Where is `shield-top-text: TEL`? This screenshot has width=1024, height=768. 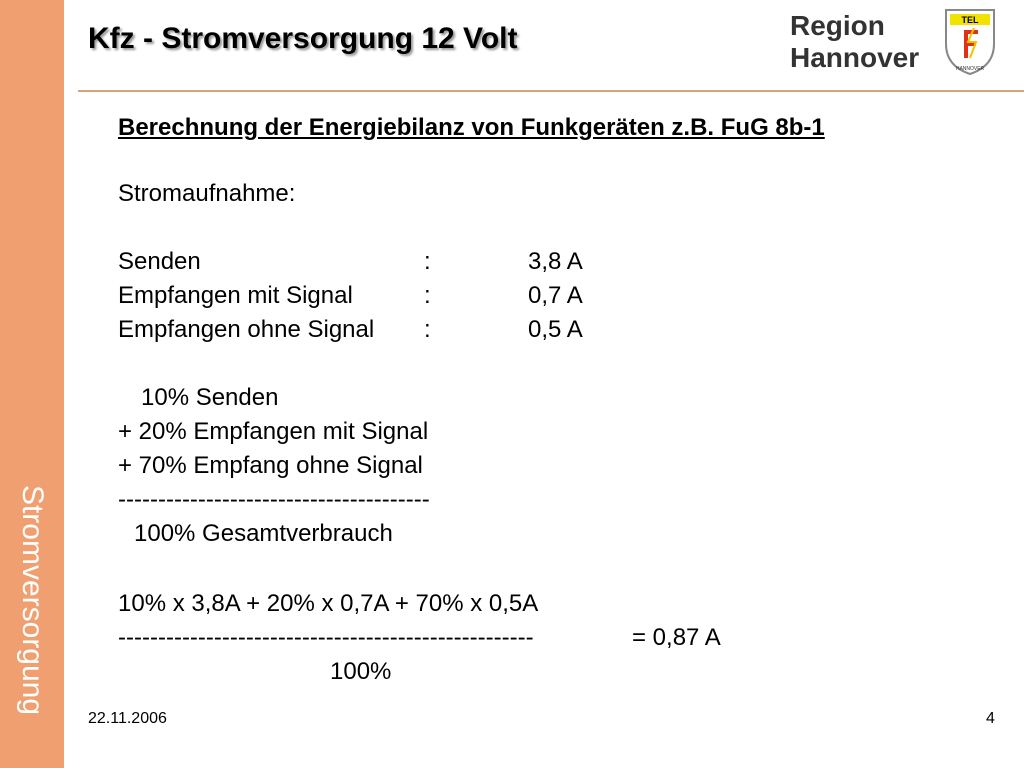 shield-top-text: TEL is located at coordinates (971, 20).